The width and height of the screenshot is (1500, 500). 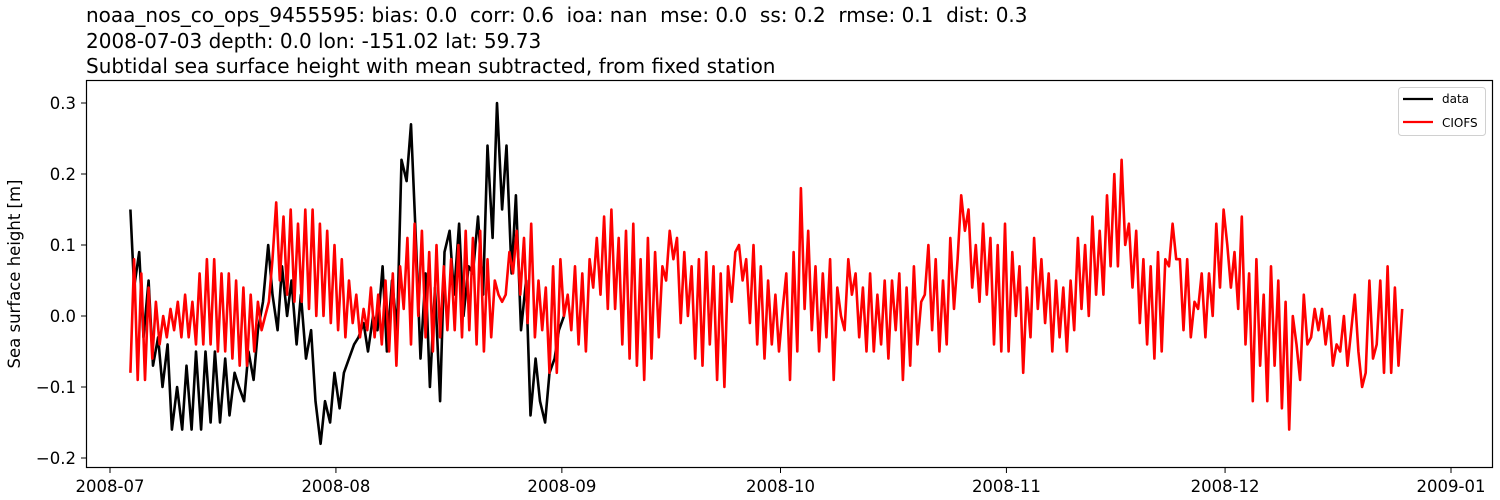 I want to click on y-tick-label: 0.0, so click(x=63, y=316).